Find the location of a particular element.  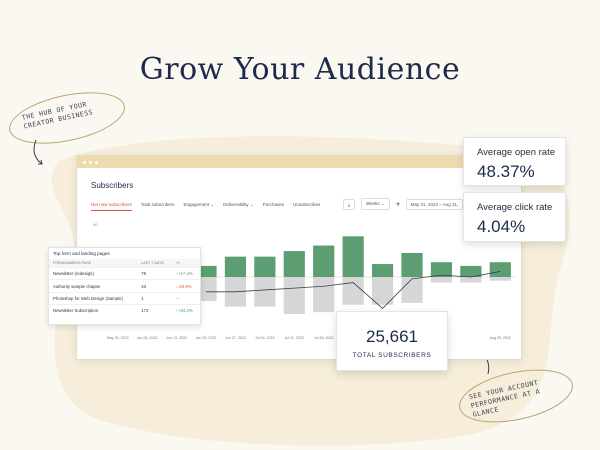

form-change: — is located at coordinates (185, 298).